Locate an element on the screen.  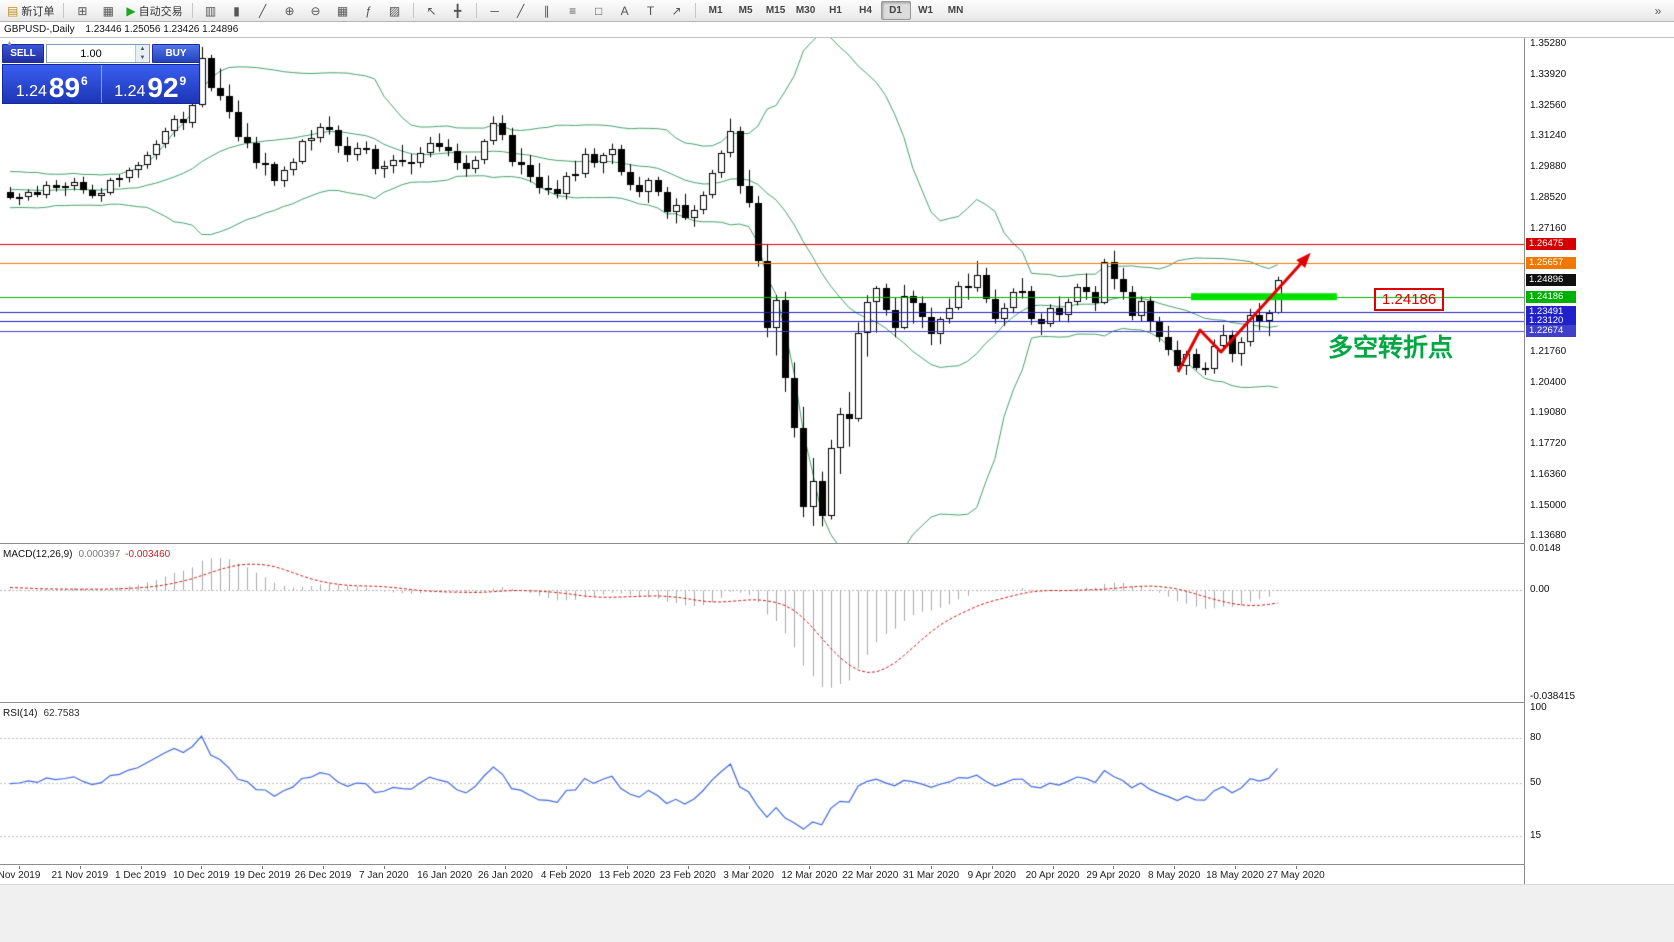
templates-button: ▨ is located at coordinates (395, 11).